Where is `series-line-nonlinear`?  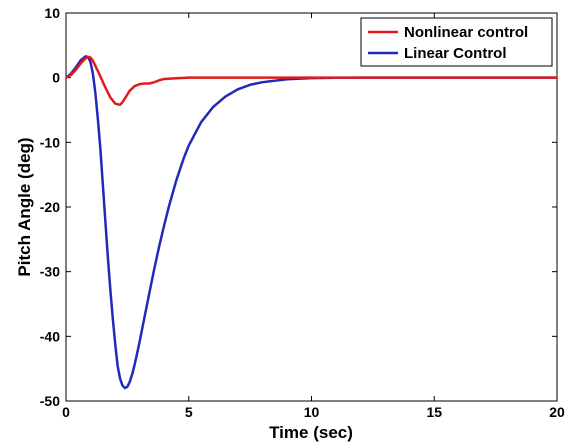 series-line-nonlinear is located at coordinates (311, 81).